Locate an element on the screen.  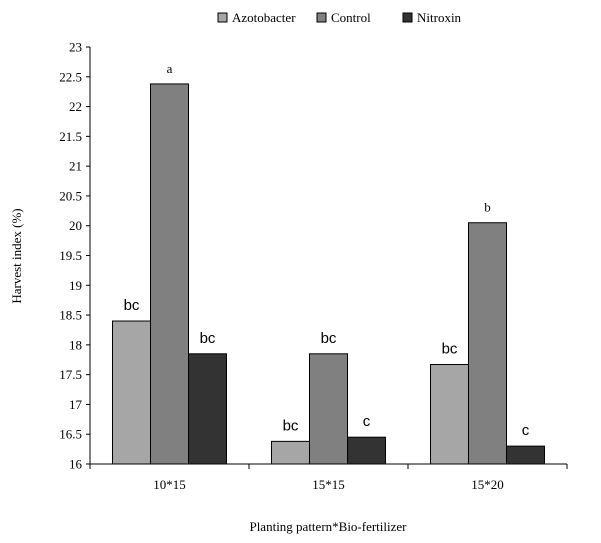
y-tick-label: 17 is located at coordinates (76, 404).